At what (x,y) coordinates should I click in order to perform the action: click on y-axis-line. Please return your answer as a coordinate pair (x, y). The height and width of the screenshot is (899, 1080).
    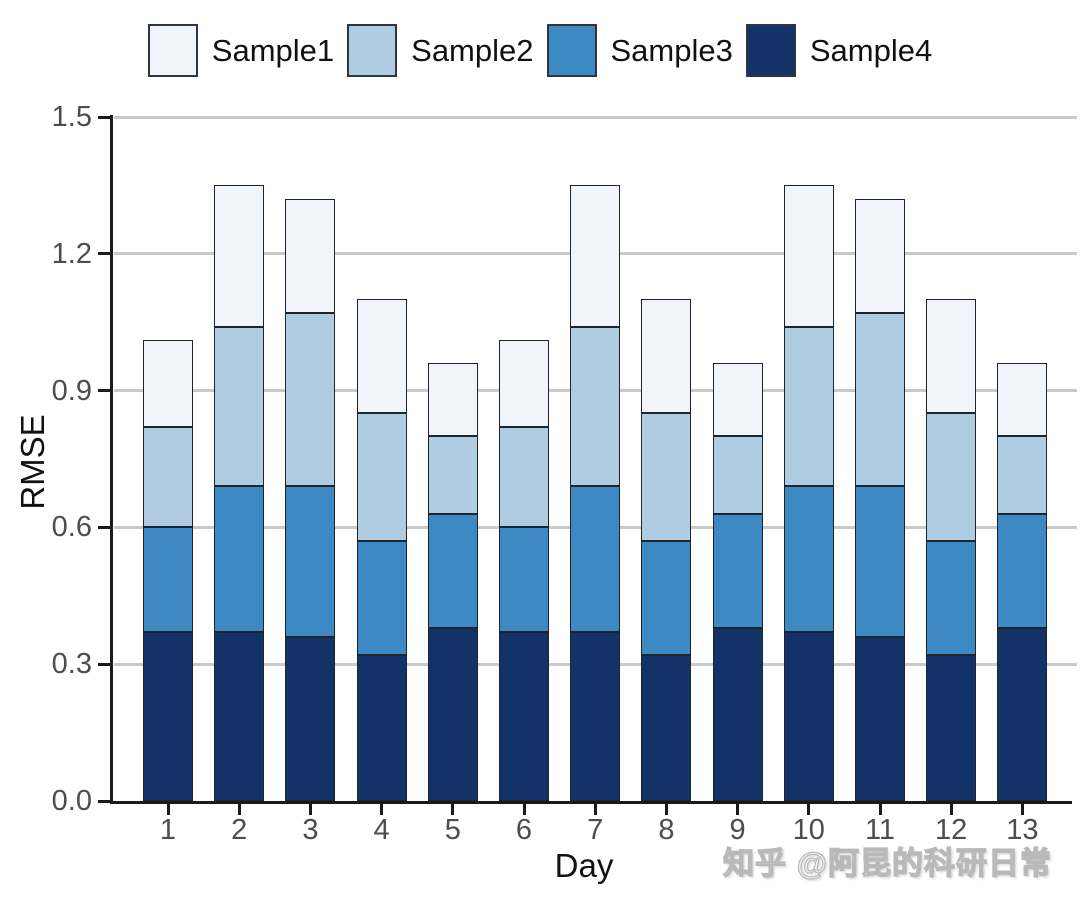
    Looking at the image, I should click on (111, 459).